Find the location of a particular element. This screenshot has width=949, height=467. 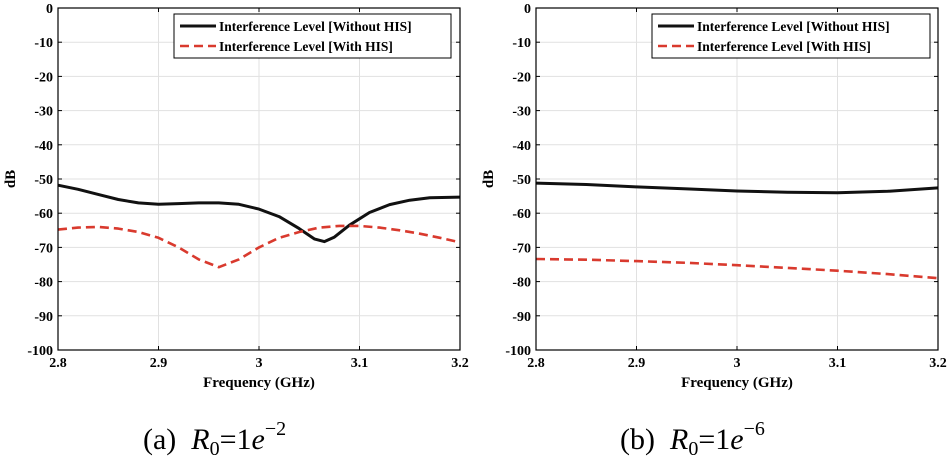

caption-b: (b) R0=1e−6 is located at coordinates (692, 439).